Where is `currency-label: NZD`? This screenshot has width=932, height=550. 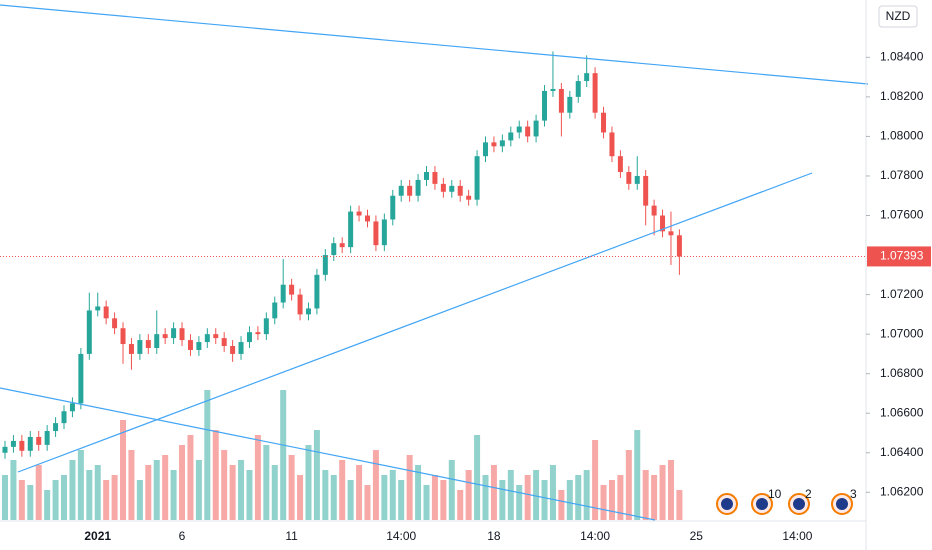
currency-label: NZD is located at coordinates (898, 16).